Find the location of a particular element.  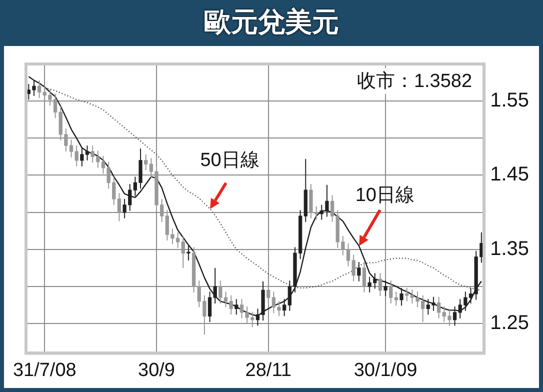

x-tick-label: 28/11 is located at coordinates (268, 370).